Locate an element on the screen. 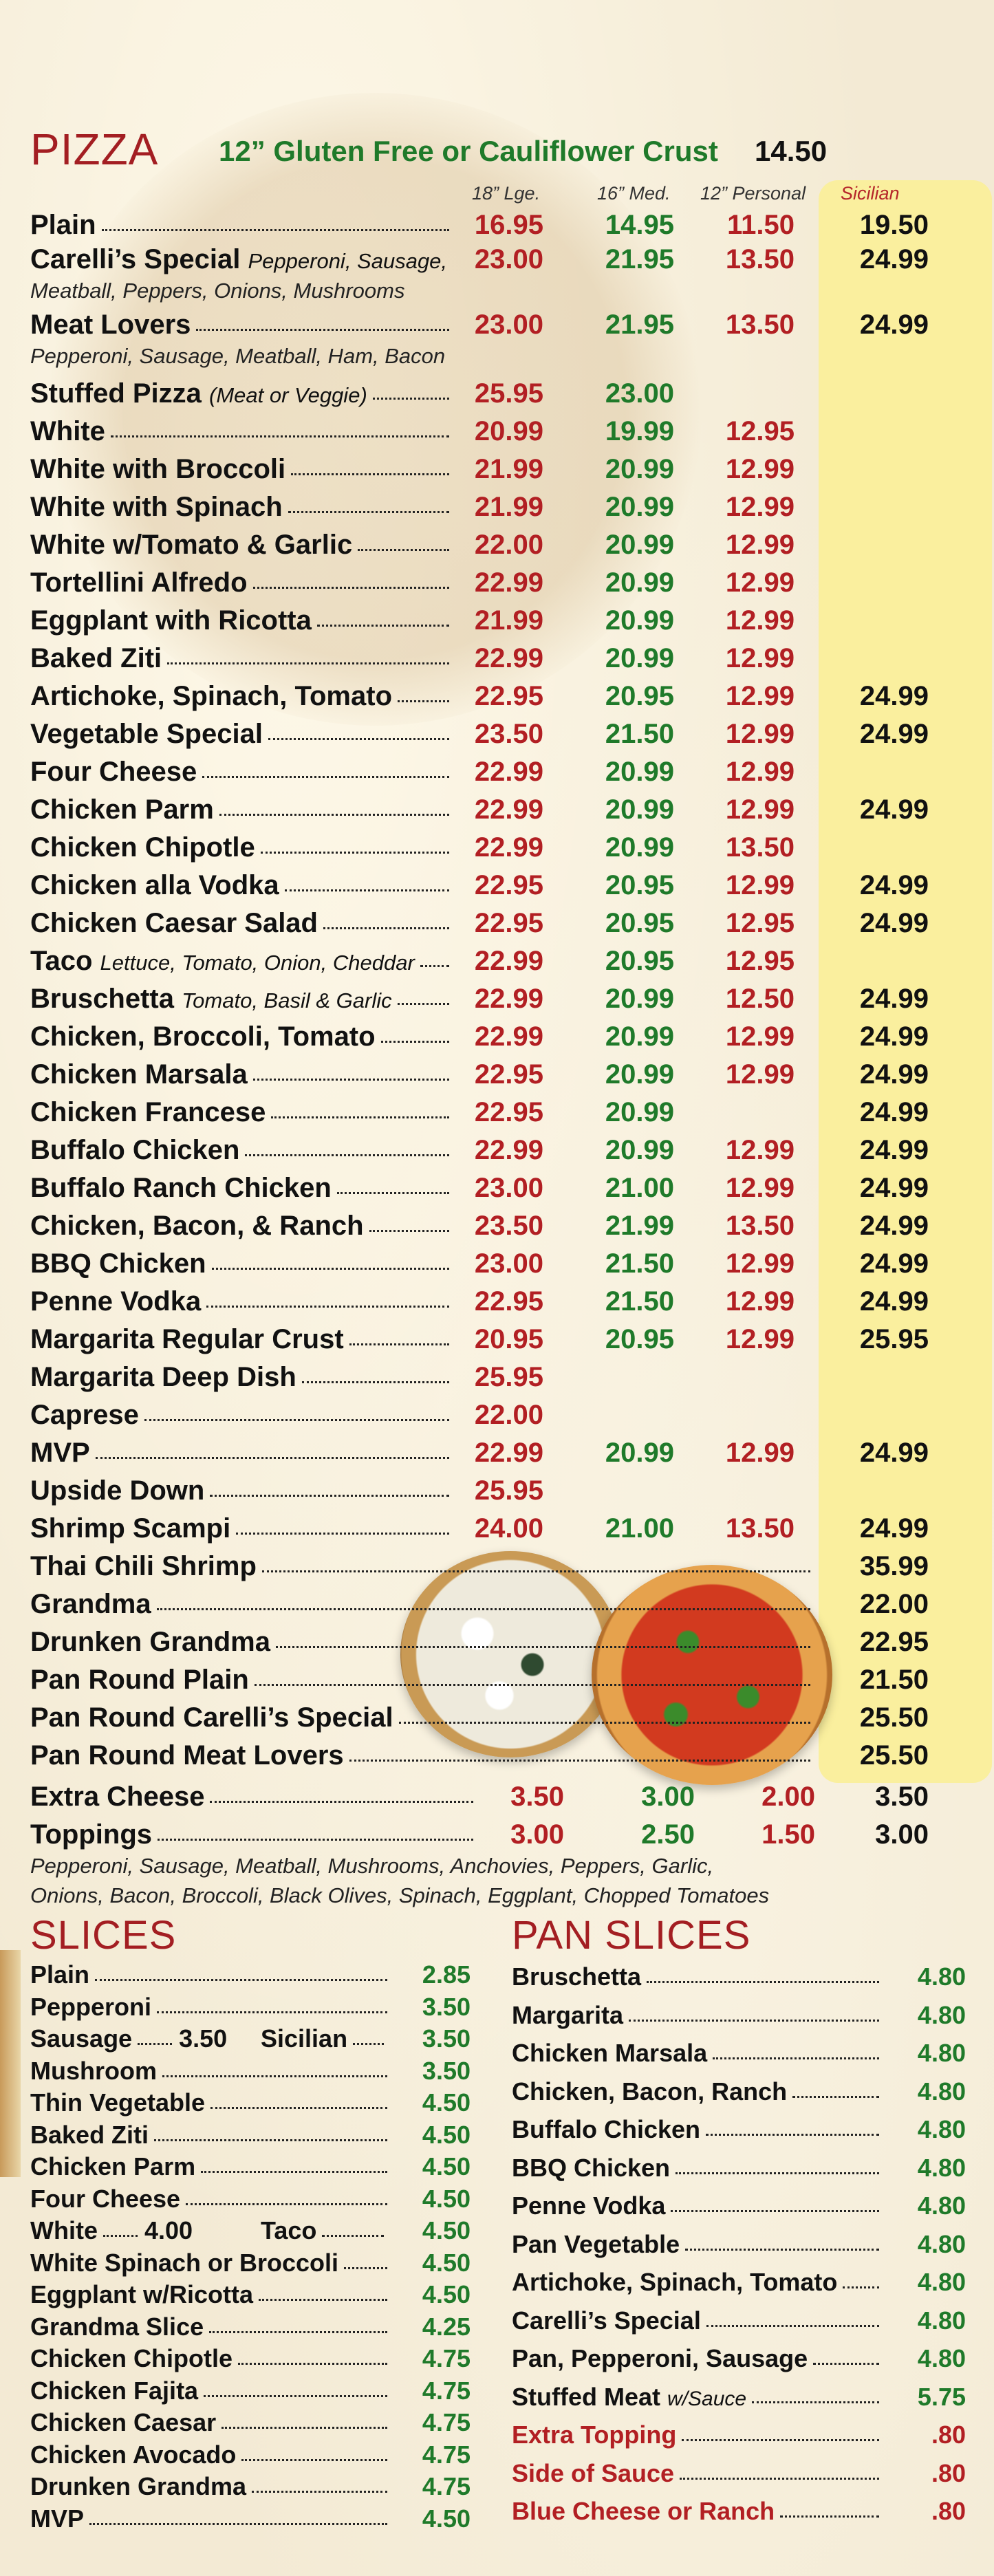 Image resolution: width=994 pixels, height=2576 pixels. slice-price: 3.50 is located at coordinates (203, 2038).